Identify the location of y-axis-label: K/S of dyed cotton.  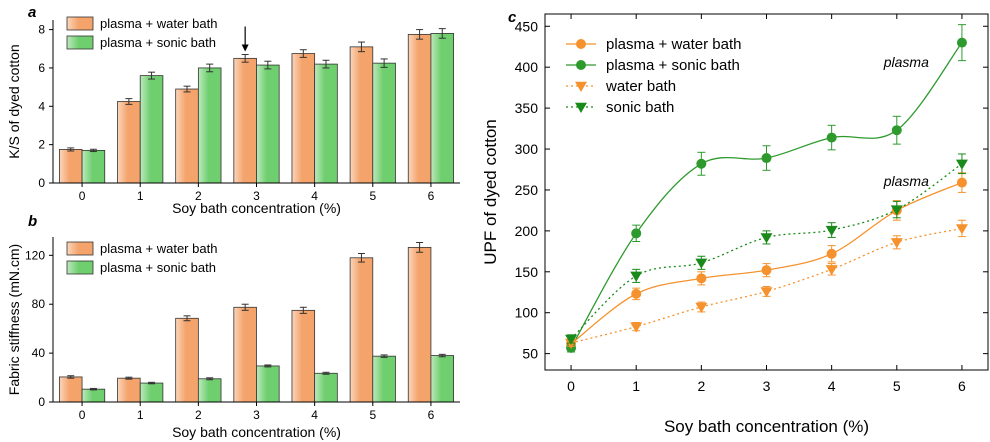
(14, 101).